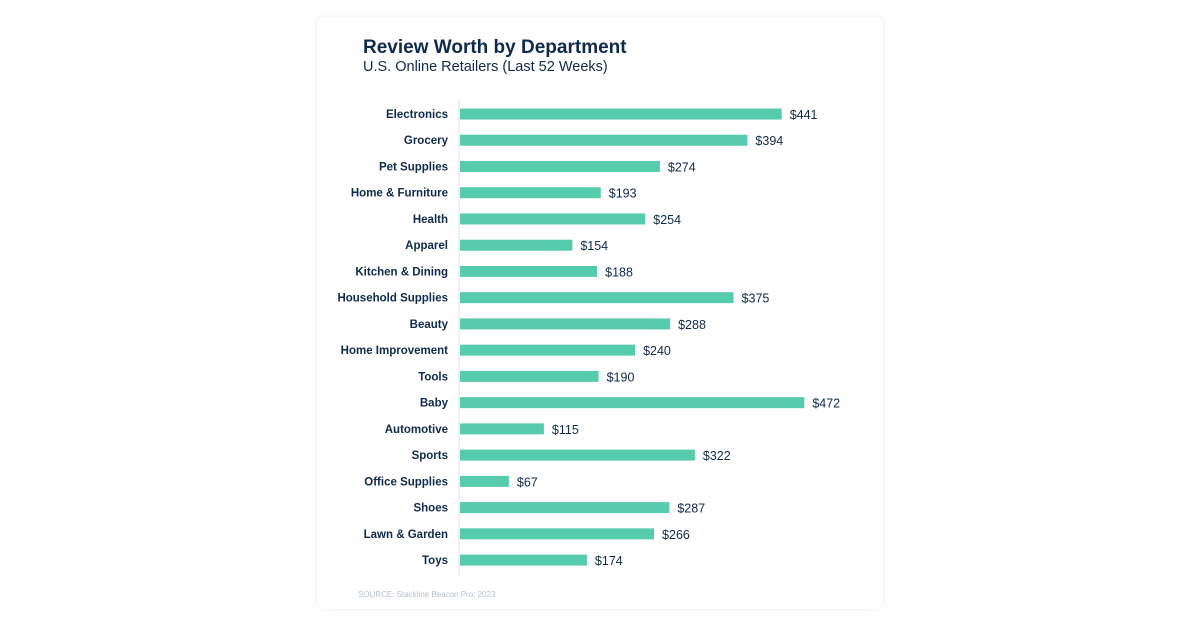  I want to click on data-label: $154, so click(594, 246).